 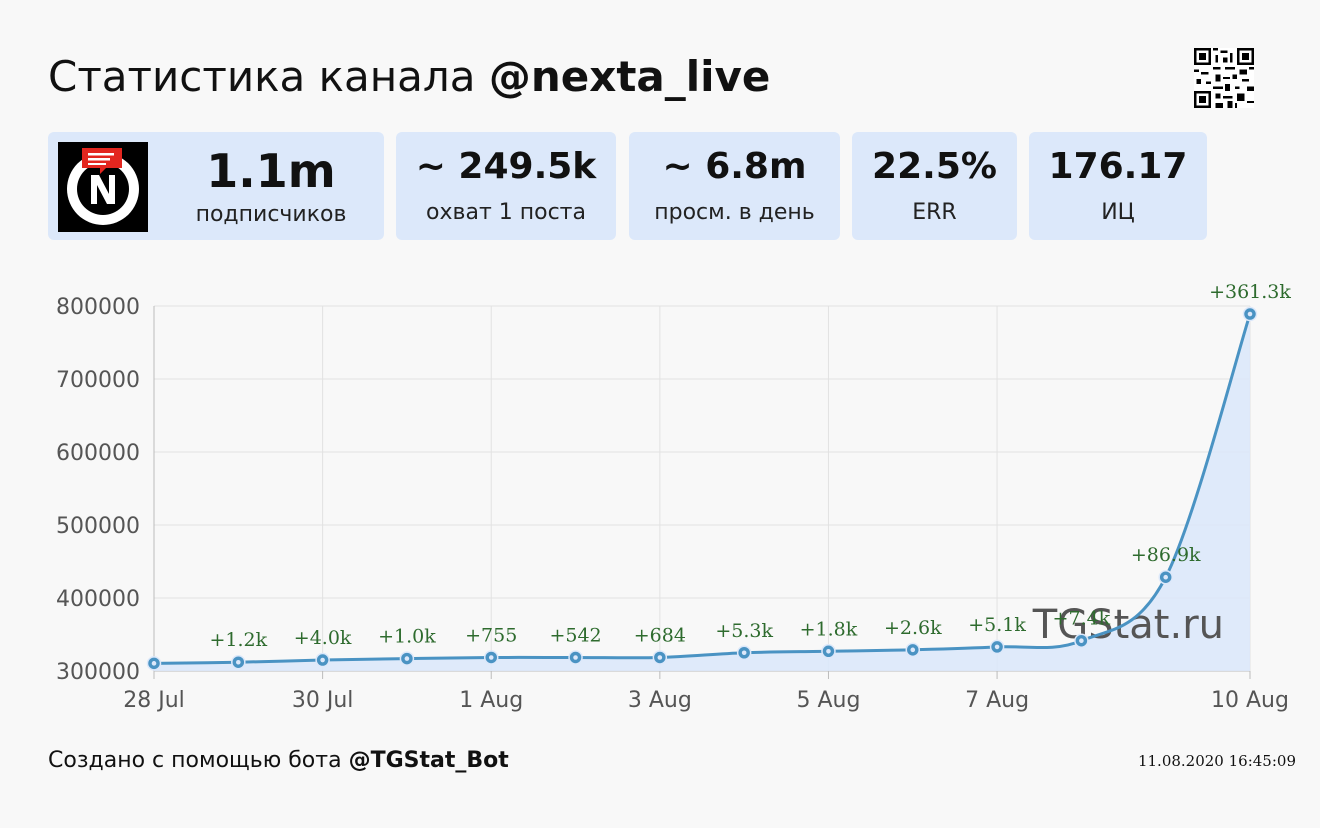 What do you see at coordinates (1216, 761) in the screenshot?
I see `generation-timestamp: 11.08.2020 16:45:09` at bounding box center [1216, 761].